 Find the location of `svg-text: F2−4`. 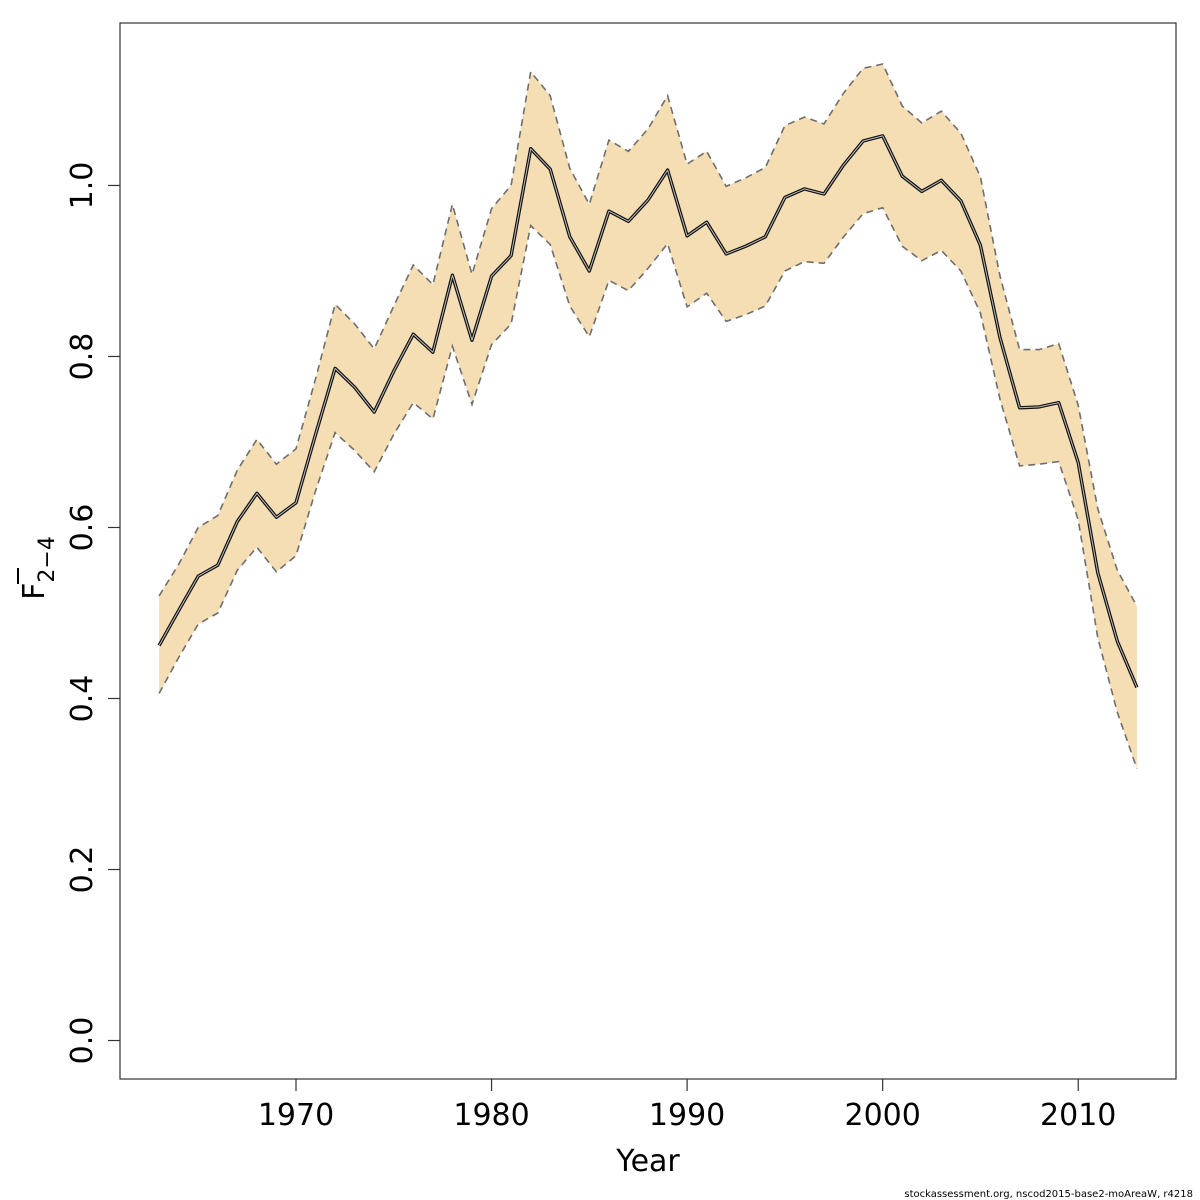

svg-text: F2−4 is located at coordinates (38, 568).